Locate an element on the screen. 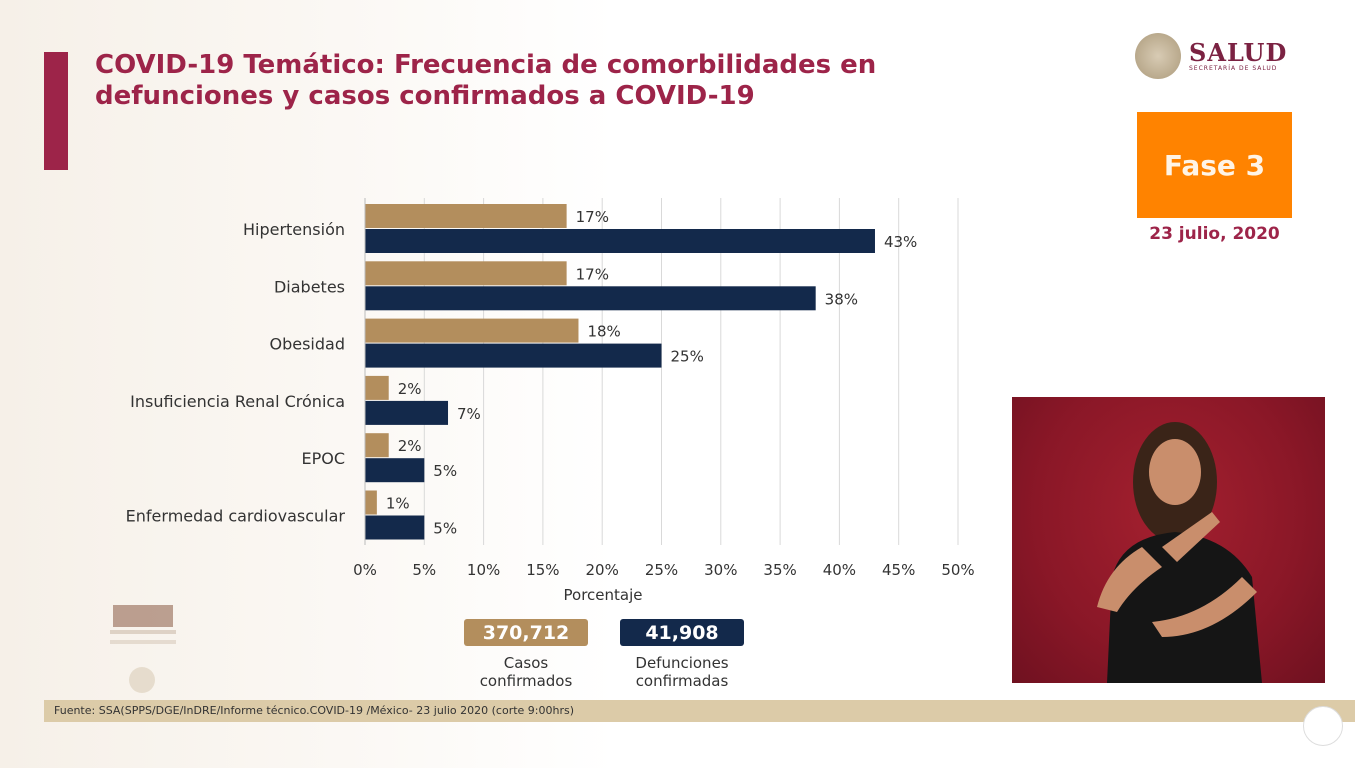 The image size is (1366, 768). x-tick-label: 20% is located at coordinates (602, 570).